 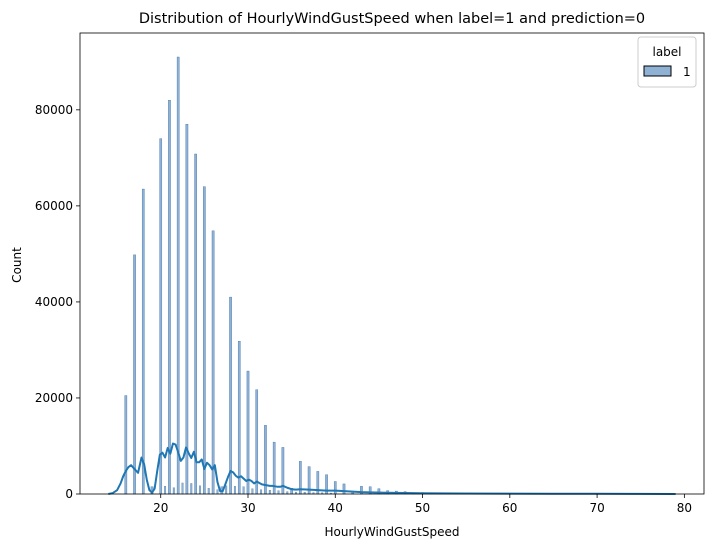 What do you see at coordinates (335, 508) in the screenshot?
I see `x-tick-label: 40` at bounding box center [335, 508].